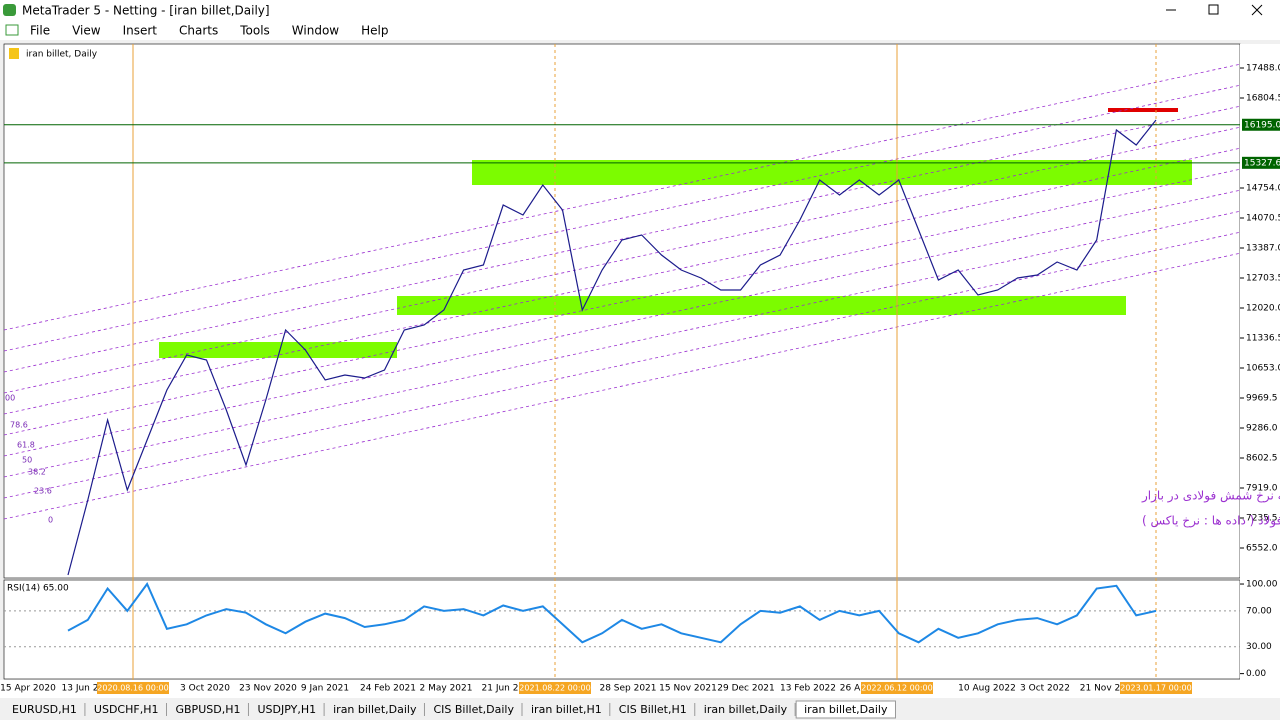 The image size is (1280, 724). What do you see at coordinates (1263, 339) in the screenshot?
I see `y-tick-label: 11336.5` at bounding box center [1263, 339].